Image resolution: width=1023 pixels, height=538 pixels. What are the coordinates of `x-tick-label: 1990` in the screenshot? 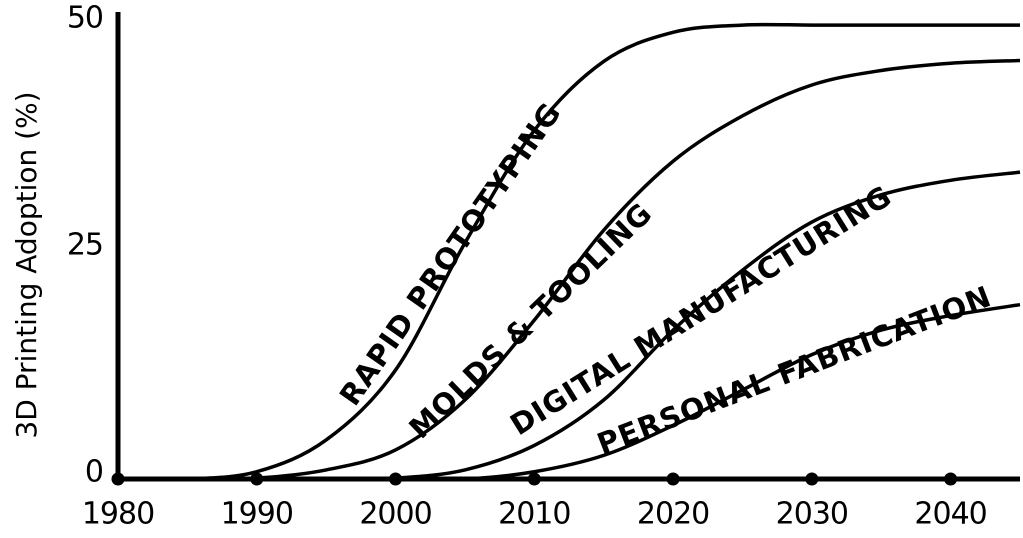 It's located at (257, 514).